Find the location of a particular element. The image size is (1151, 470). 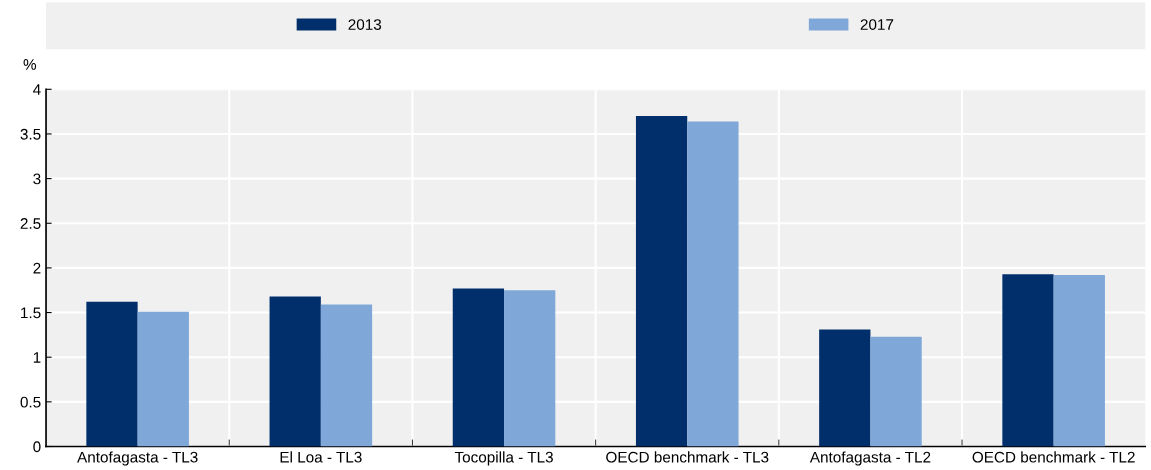

y-tick-label: 0 is located at coordinates (37, 447).